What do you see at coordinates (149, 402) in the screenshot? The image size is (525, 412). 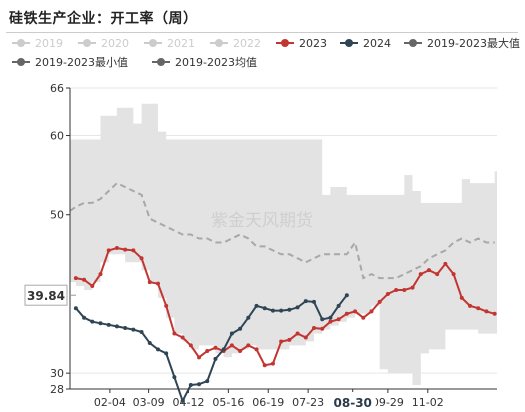 I see `x-tick-label: 03-09` at bounding box center [149, 402].